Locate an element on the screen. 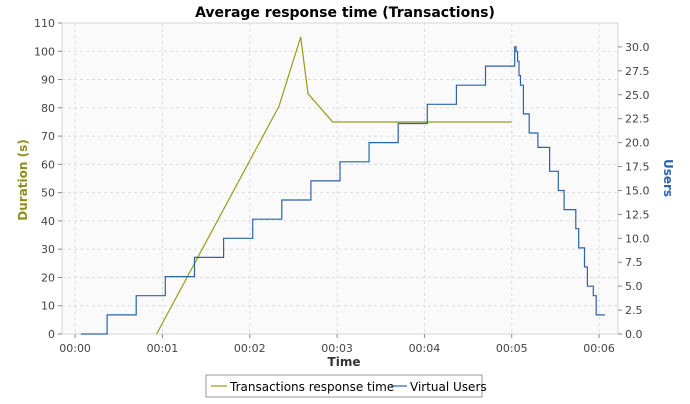  right-tick-label: 0.0 is located at coordinates (634, 334).